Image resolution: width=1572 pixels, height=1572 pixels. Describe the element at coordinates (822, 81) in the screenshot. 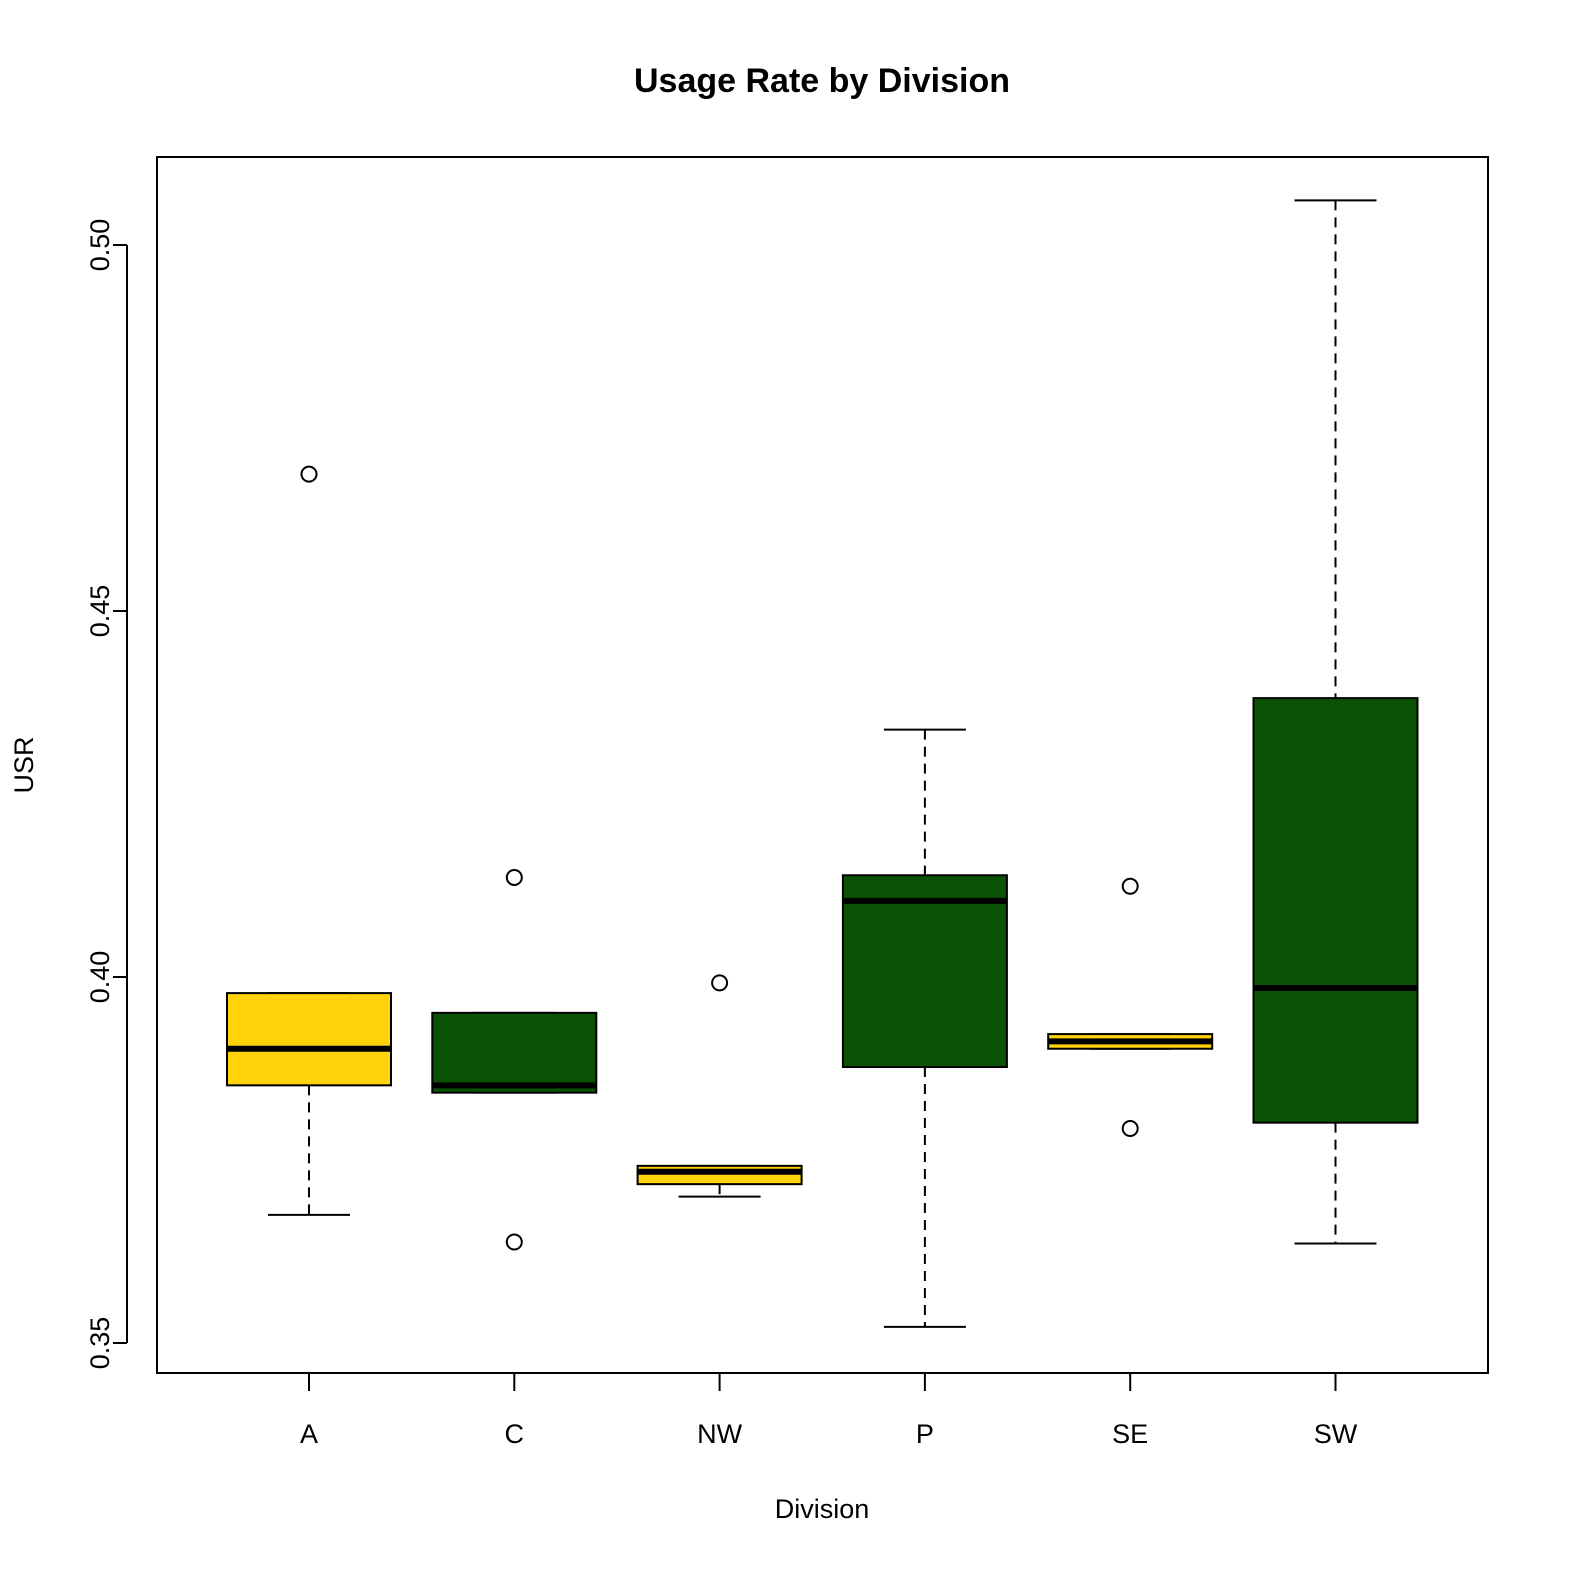

I see `chart-title: Usage Rate by Division` at that location.